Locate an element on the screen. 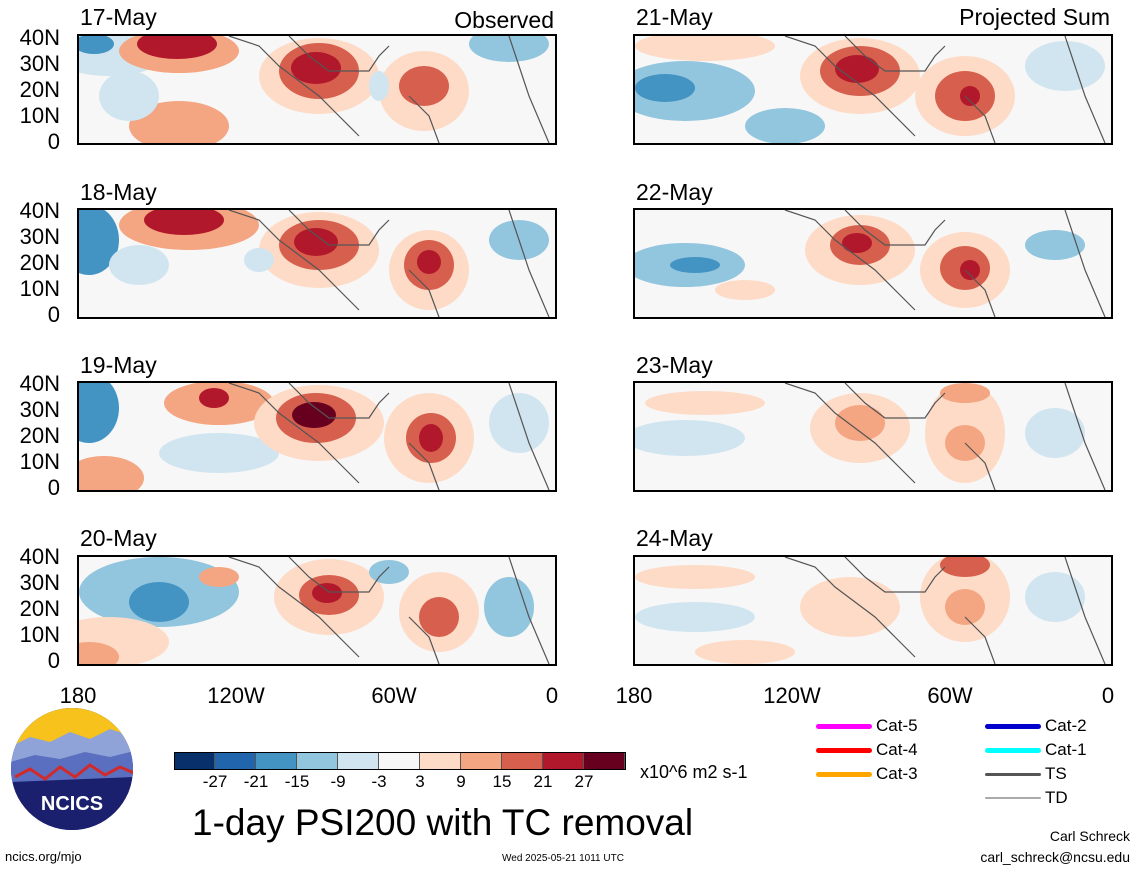 This screenshot has height=871, width=1135. footer-email: carl_schreck@ncsu.edu is located at coordinates (1055, 857).